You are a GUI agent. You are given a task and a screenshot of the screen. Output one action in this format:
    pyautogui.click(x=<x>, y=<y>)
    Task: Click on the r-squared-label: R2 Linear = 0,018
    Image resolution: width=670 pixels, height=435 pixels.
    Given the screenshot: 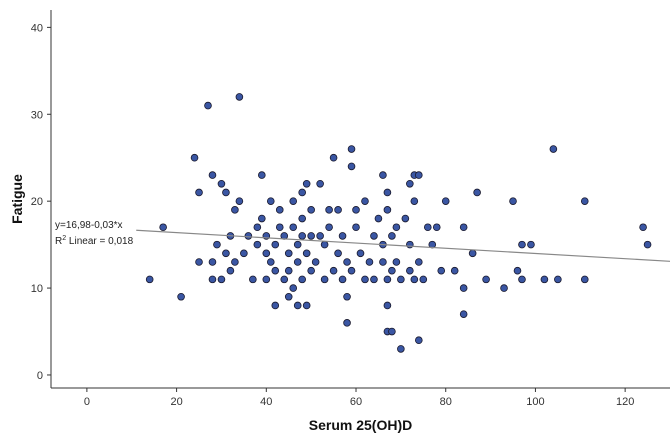 What is the action you would take?
    pyautogui.click(x=94, y=241)
    